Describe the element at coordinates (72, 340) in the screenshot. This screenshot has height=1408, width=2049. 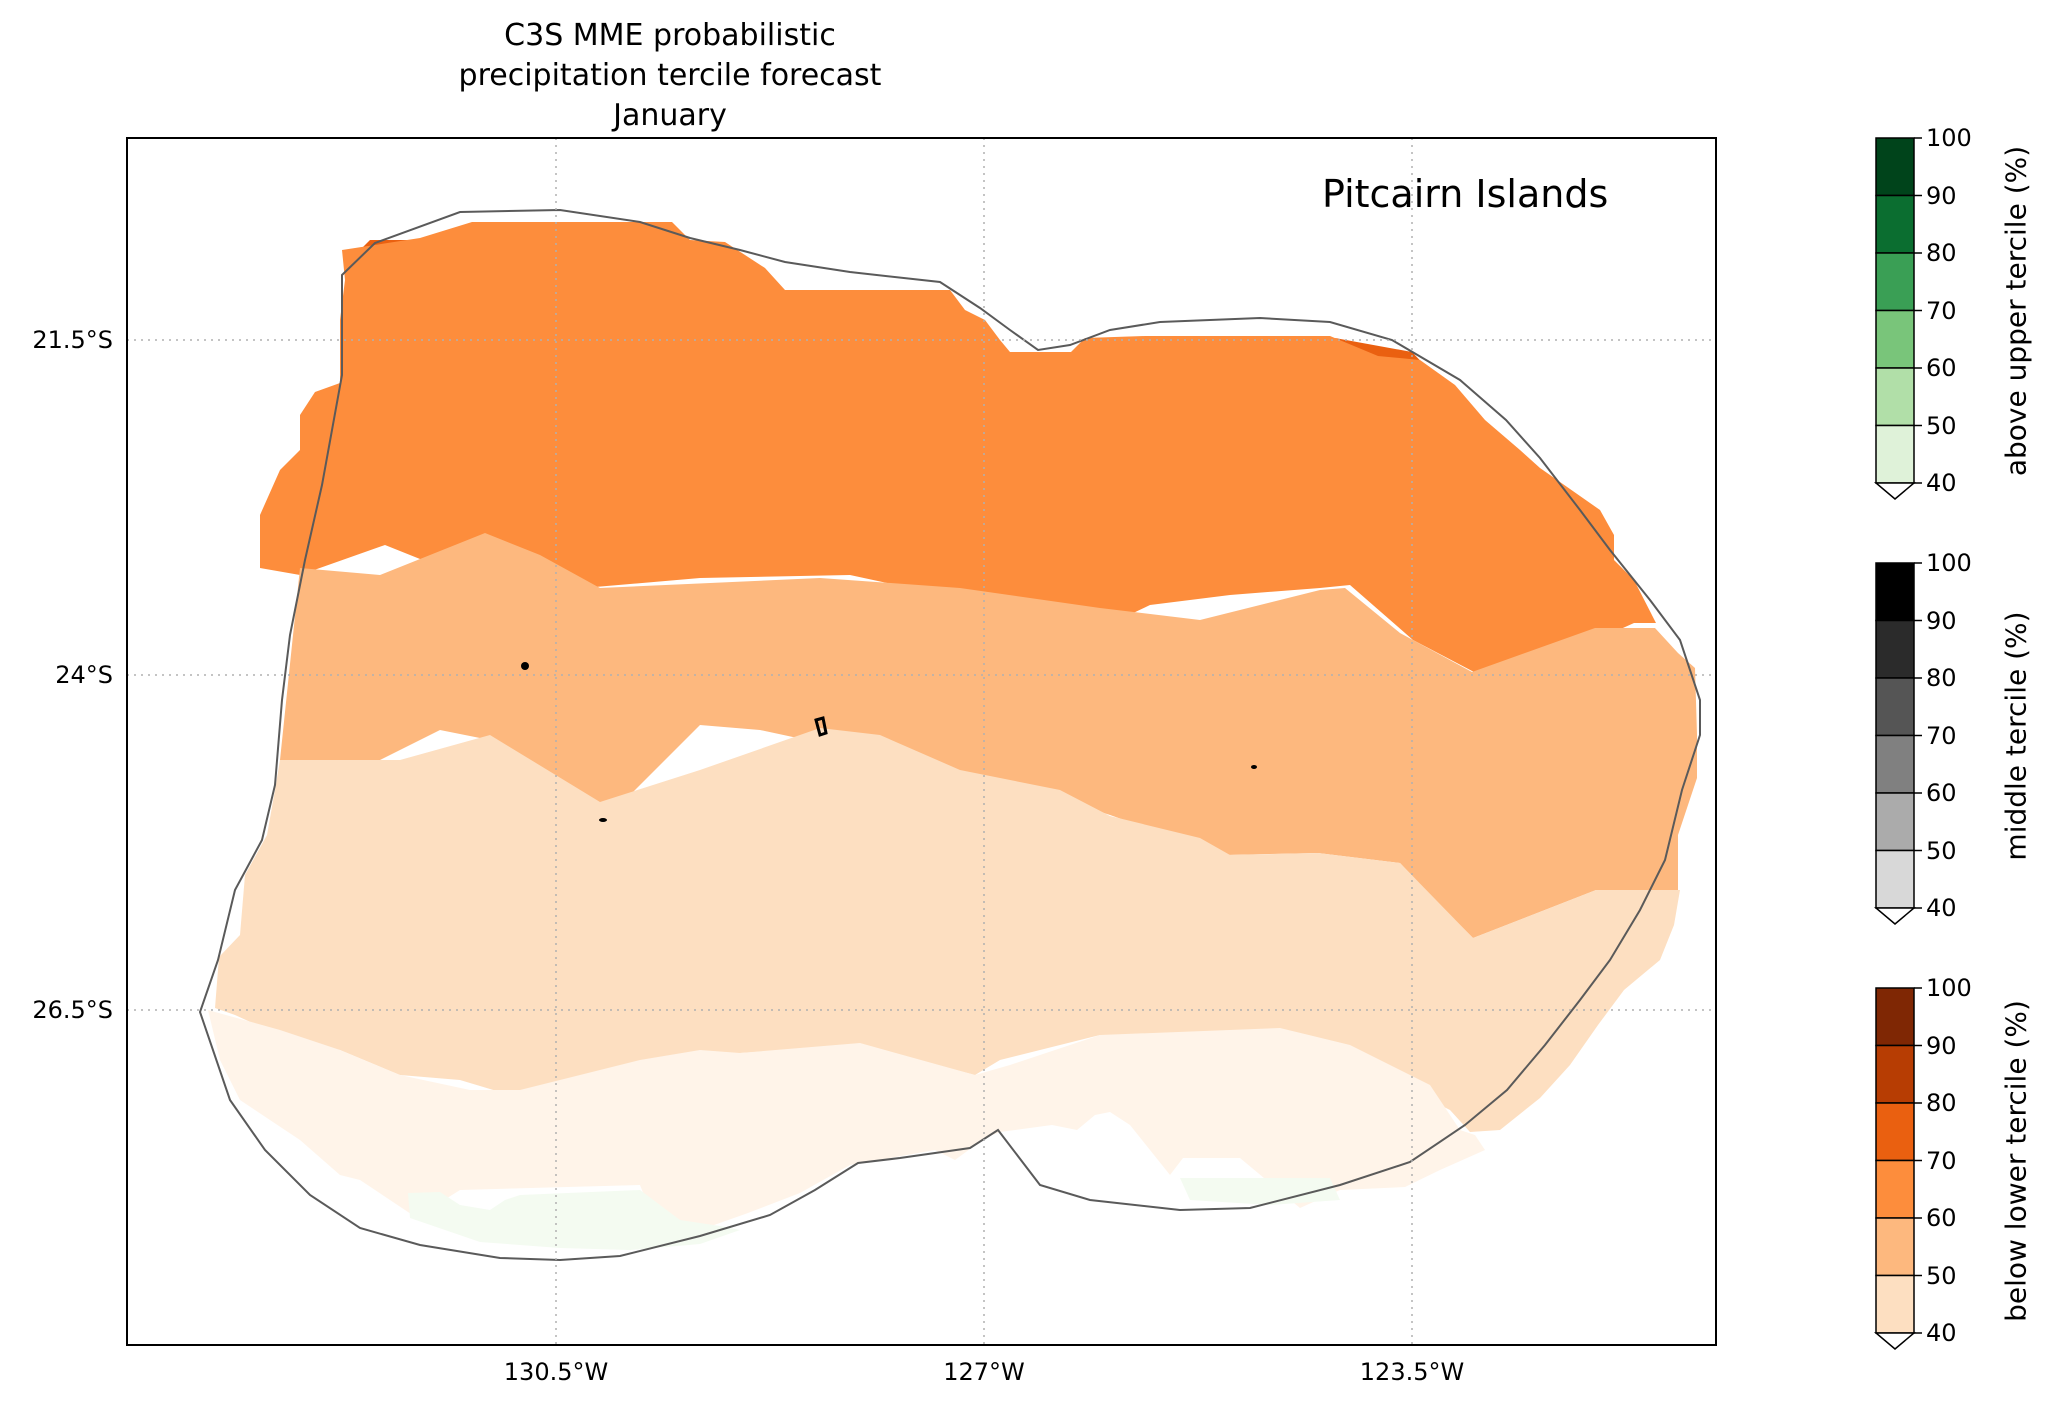
I see `lat-label-21-5: 21.5°S` at that location.